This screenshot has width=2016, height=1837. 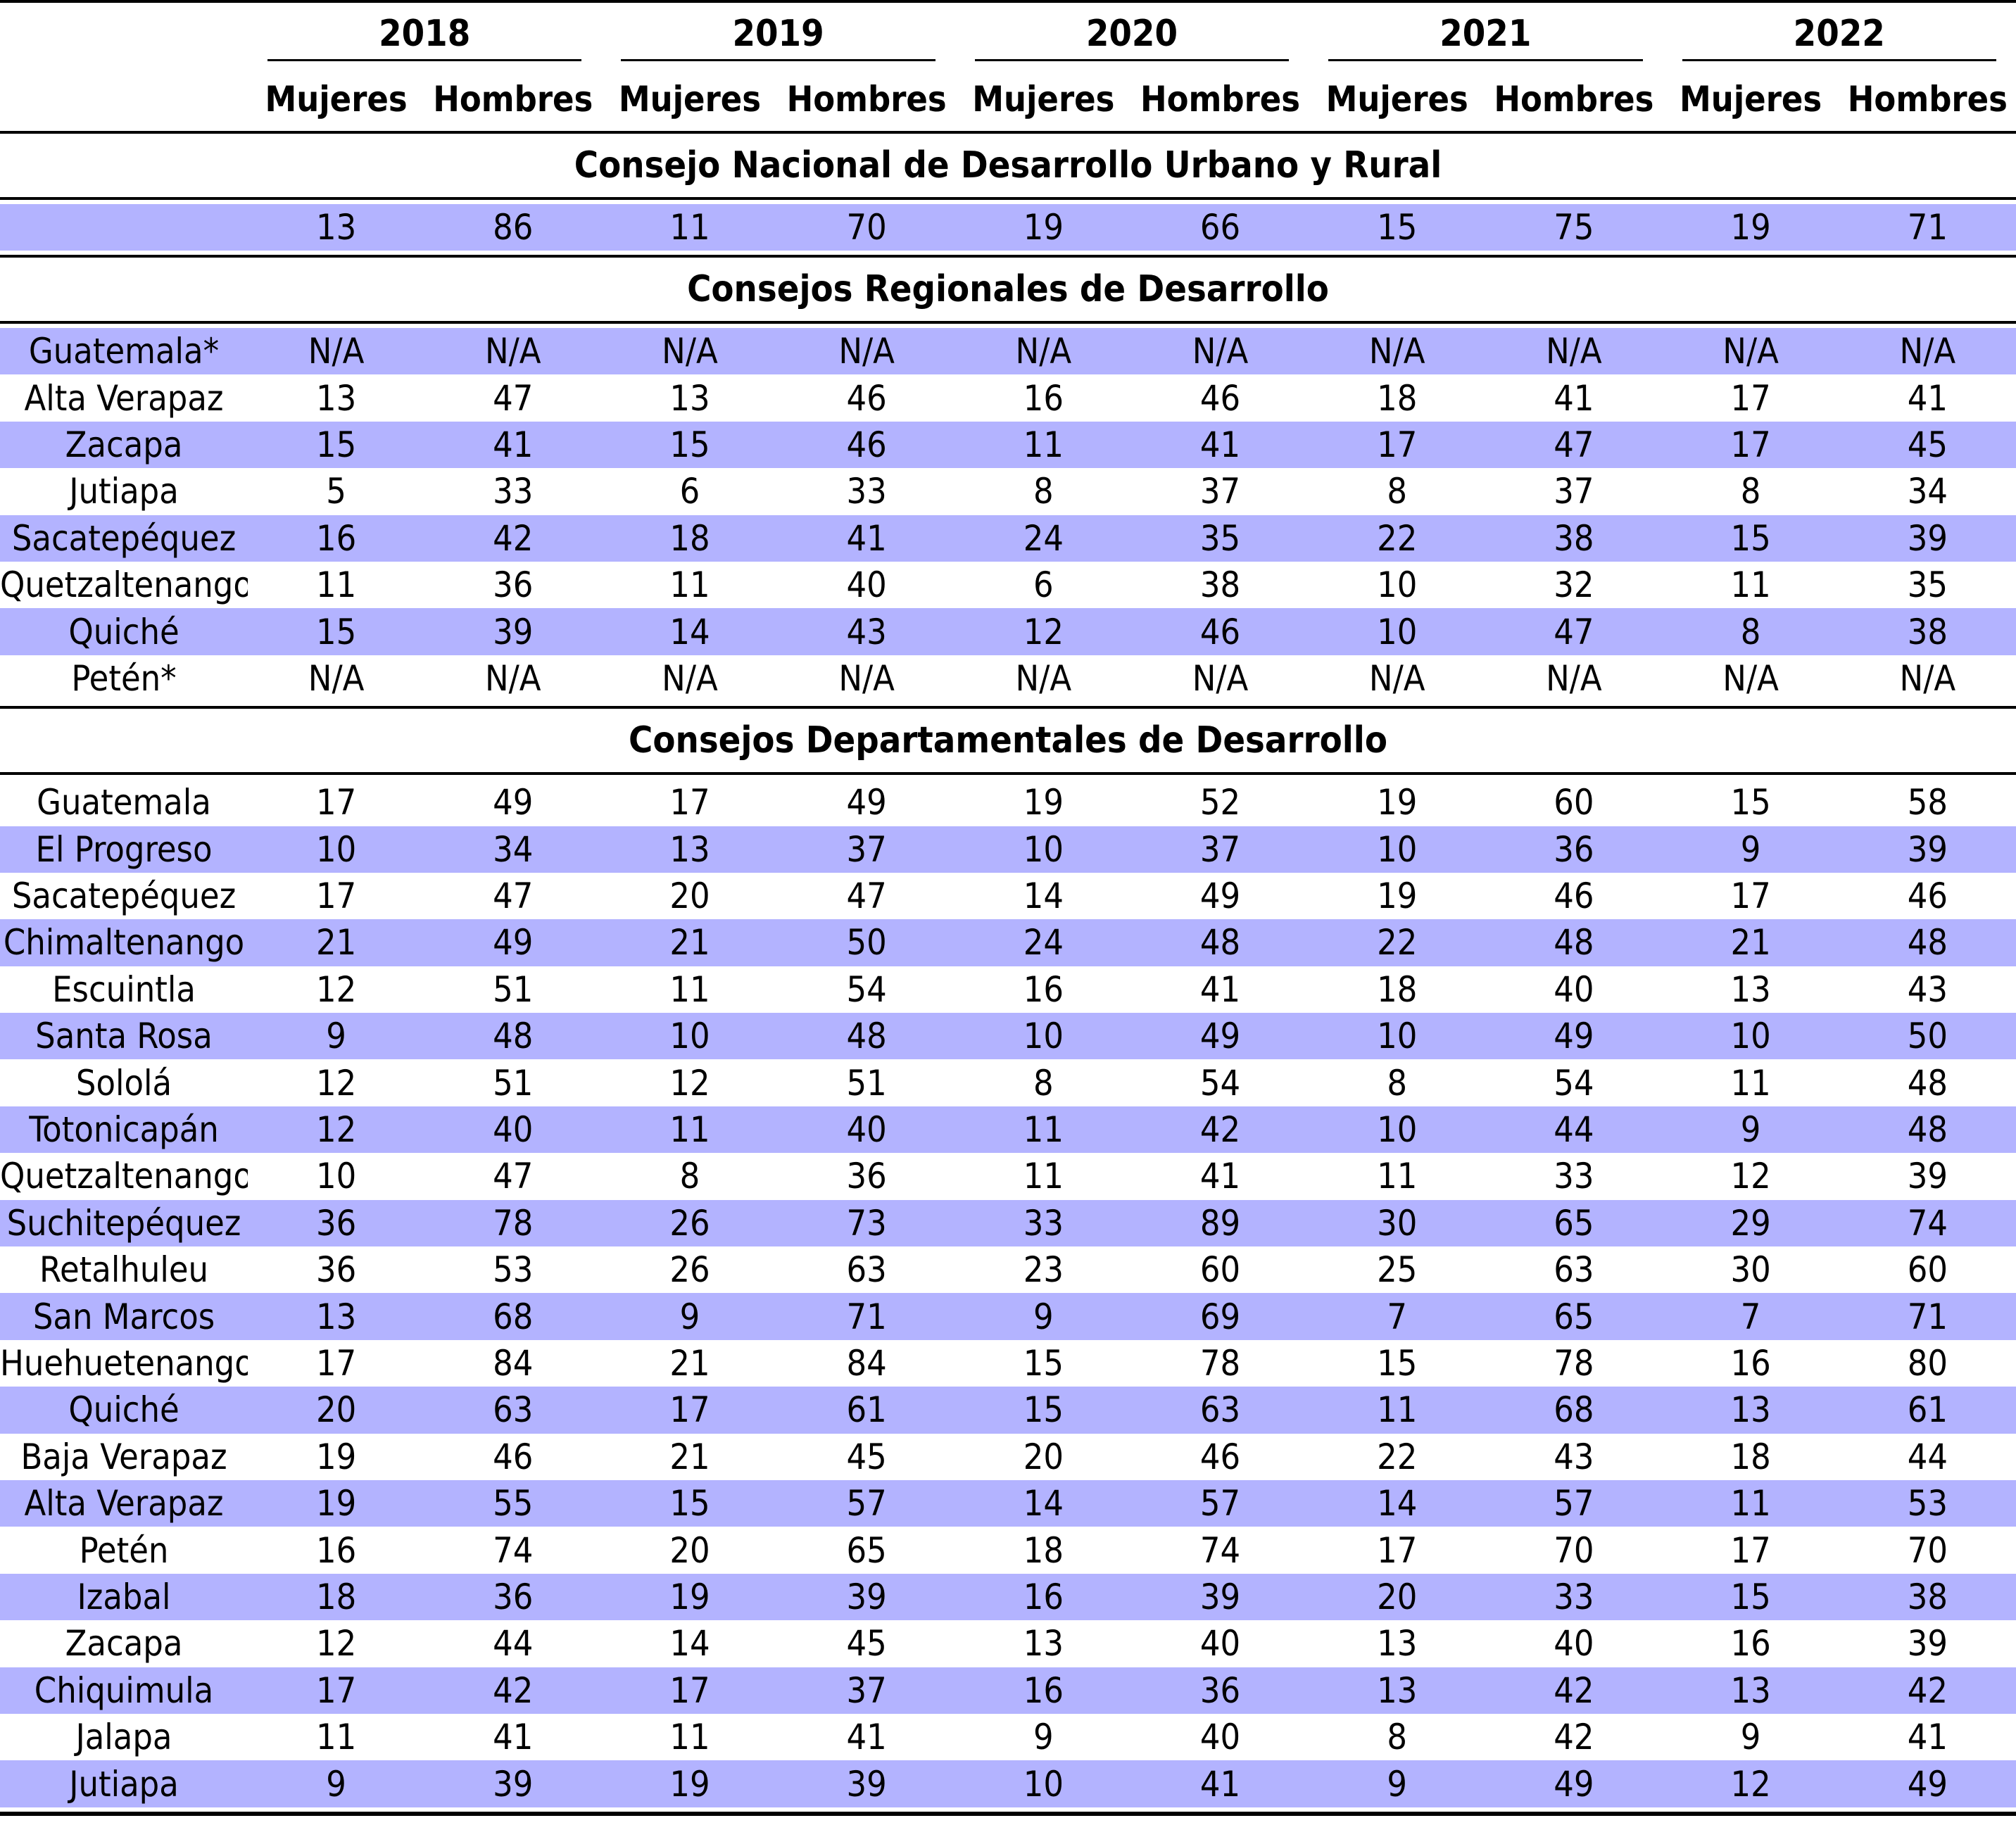 What do you see at coordinates (1398, 1410) in the screenshot?
I see `mujeres-value-cell: 11` at bounding box center [1398, 1410].